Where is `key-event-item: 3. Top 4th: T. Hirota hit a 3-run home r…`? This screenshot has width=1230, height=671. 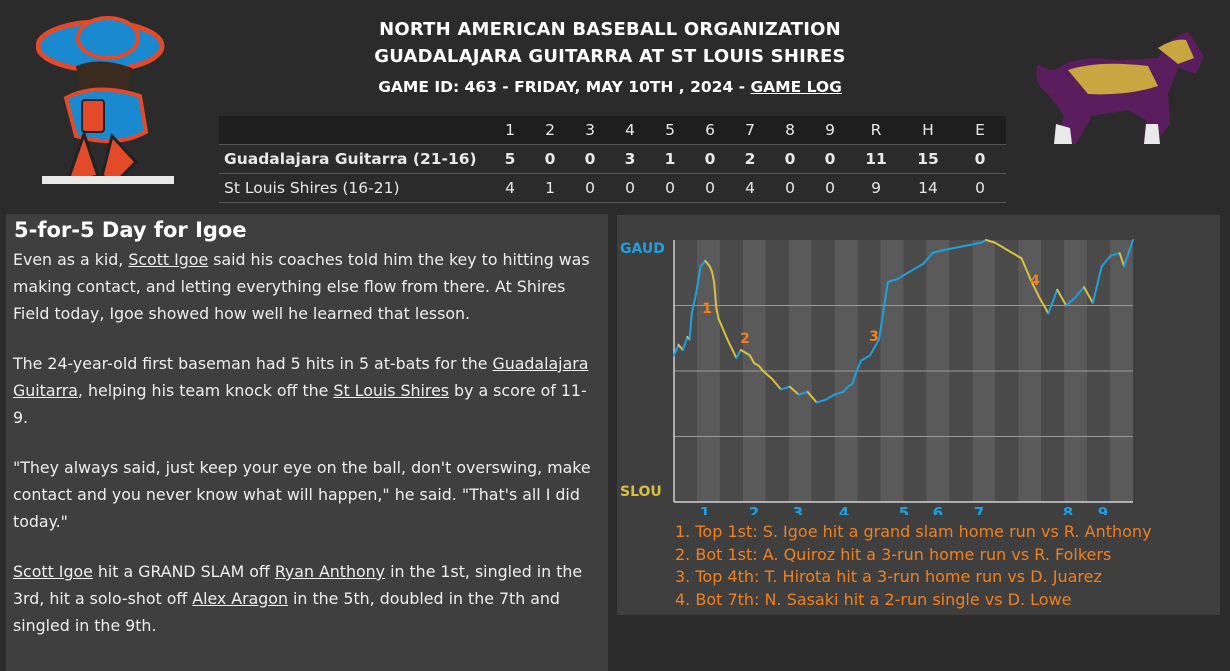 key-event-item: 3. Top 4th: T. Hirota hit a 3-run home r… is located at coordinates (888, 576).